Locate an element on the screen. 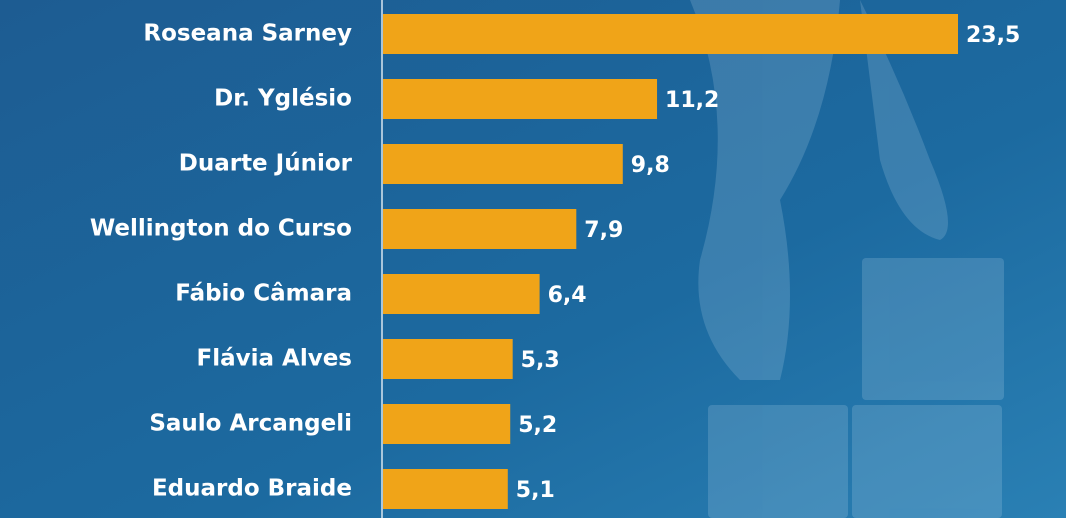  value-label: 5,3 is located at coordinates (540, 360).